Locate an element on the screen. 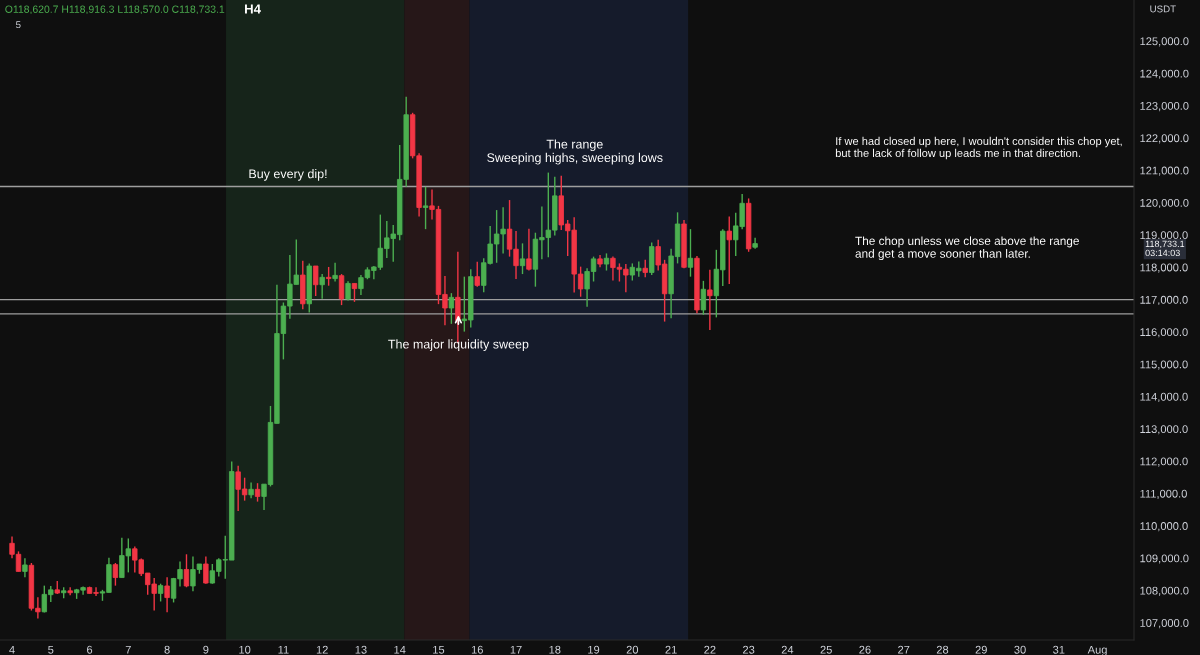 The height and width of the screenshot is (655, 1200). x-tick-label: 17 is located at coordinates (516, 649).